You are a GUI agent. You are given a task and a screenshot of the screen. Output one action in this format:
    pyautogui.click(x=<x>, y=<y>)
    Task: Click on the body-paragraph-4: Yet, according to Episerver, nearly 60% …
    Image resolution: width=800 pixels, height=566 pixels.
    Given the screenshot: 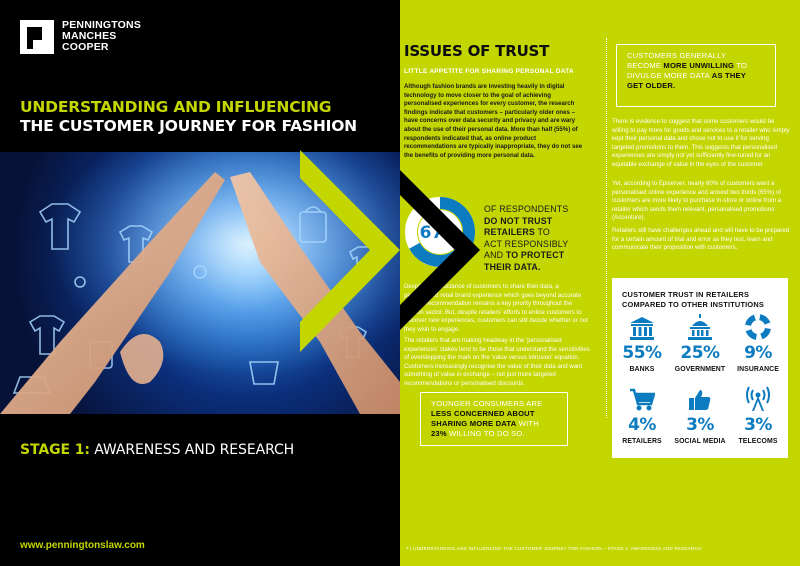 What is the action you would take?
    pyautogui.click(x=697, y=201)
    